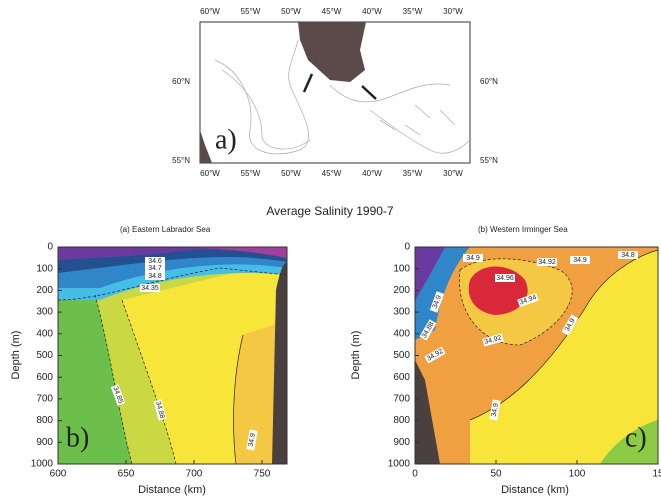 The width and height of the screenshot is (661, 499). What do you see at coordinates (58, 474) in the screenshot?
I see `x-tick-label: 600` at bounding box center [58, 474].